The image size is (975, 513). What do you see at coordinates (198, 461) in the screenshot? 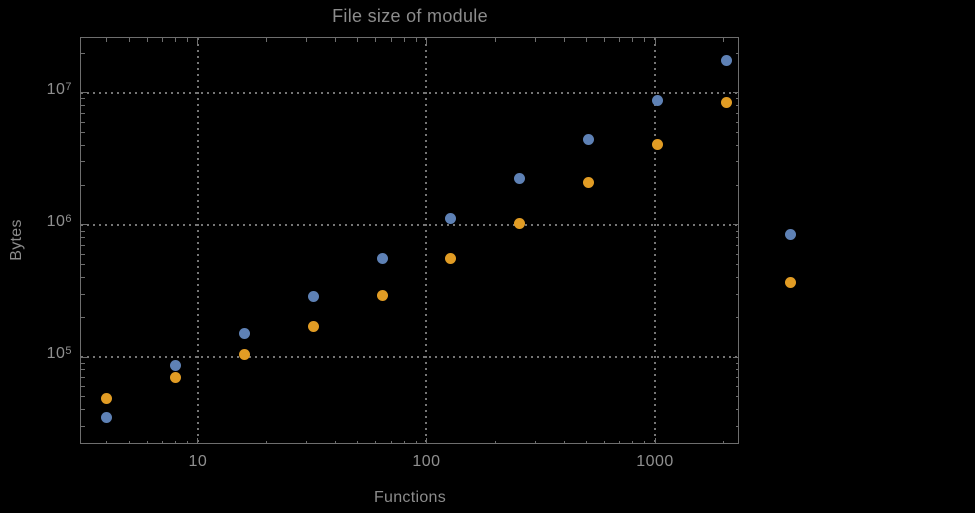
I see `x-tick-label: 10` at bounding box center [198, 461].